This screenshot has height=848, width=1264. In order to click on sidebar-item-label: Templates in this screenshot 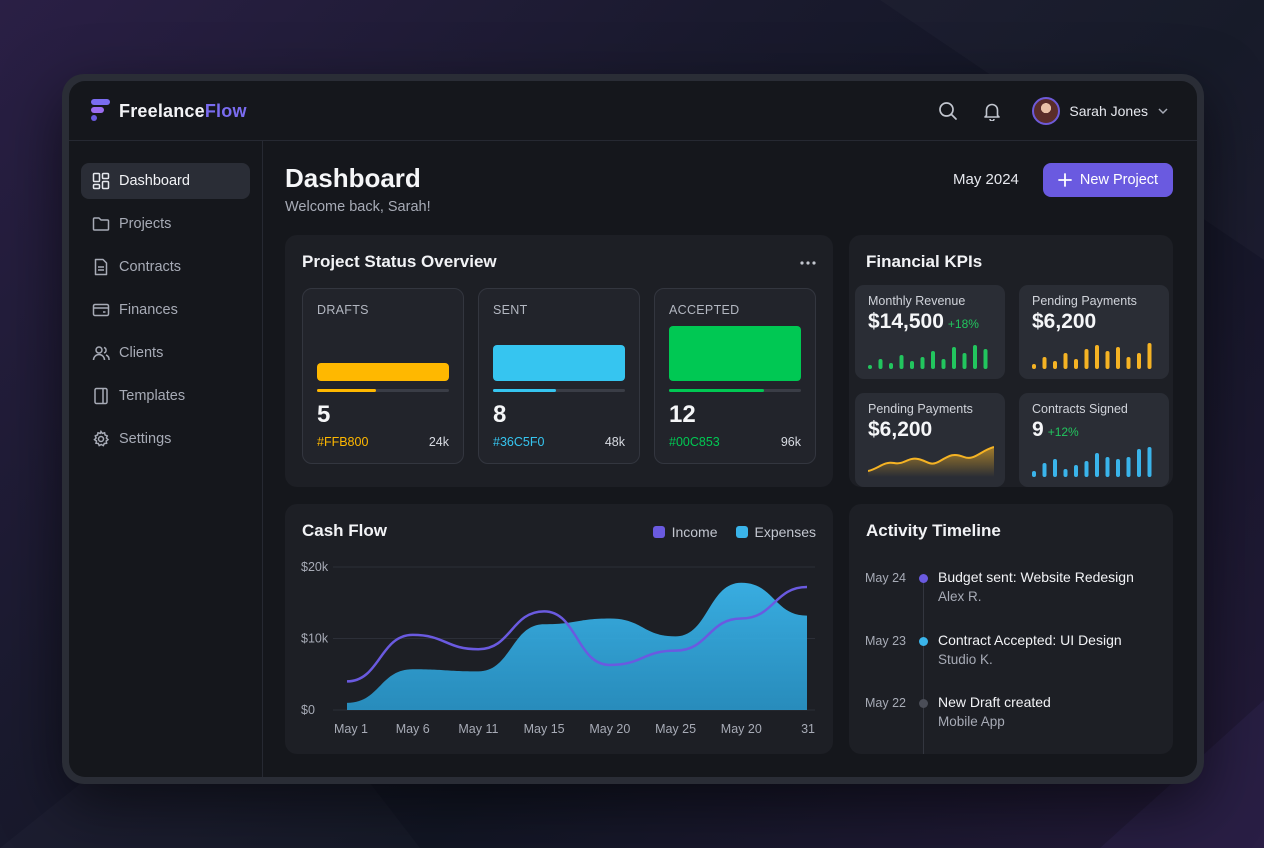, I will do `click(152, 396)`.